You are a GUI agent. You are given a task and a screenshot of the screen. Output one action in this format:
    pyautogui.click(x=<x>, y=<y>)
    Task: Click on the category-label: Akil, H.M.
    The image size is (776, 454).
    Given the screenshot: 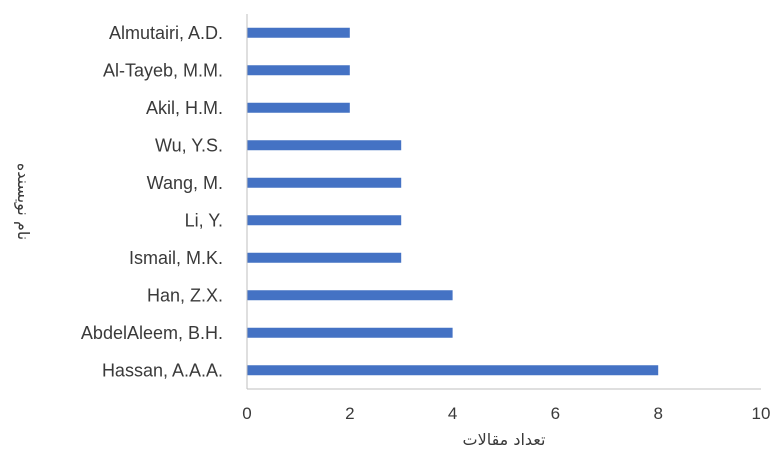 What is the action you would take?
    pyautogui.click(x=184, y=108)
    